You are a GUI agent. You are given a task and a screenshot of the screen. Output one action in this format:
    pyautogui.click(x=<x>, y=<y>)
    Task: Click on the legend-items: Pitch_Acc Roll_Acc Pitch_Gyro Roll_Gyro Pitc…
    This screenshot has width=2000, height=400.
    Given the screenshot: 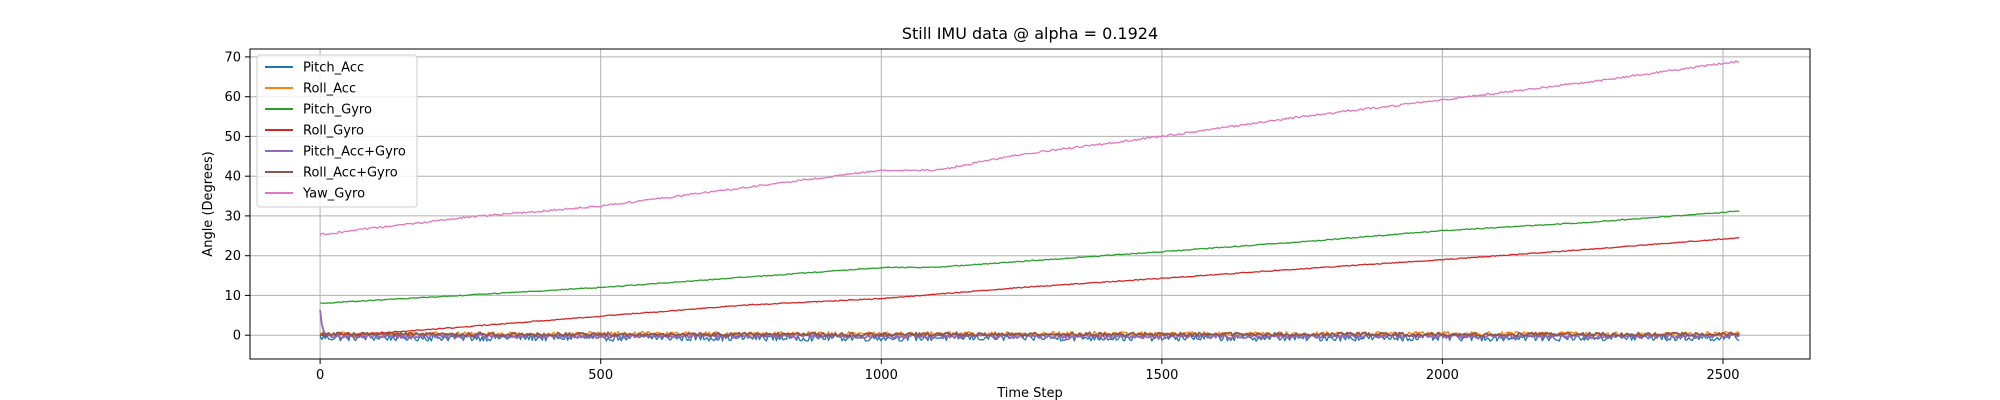 What is the action you would take?
    pyautogui.click(x=335, y=131)
    